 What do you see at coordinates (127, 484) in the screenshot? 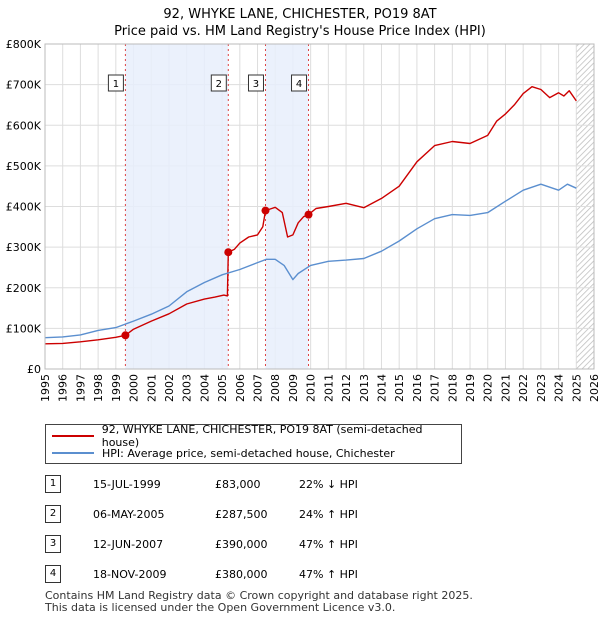
I see `sale-date: 15-JUL-1999` at bounding box center [127, 484].